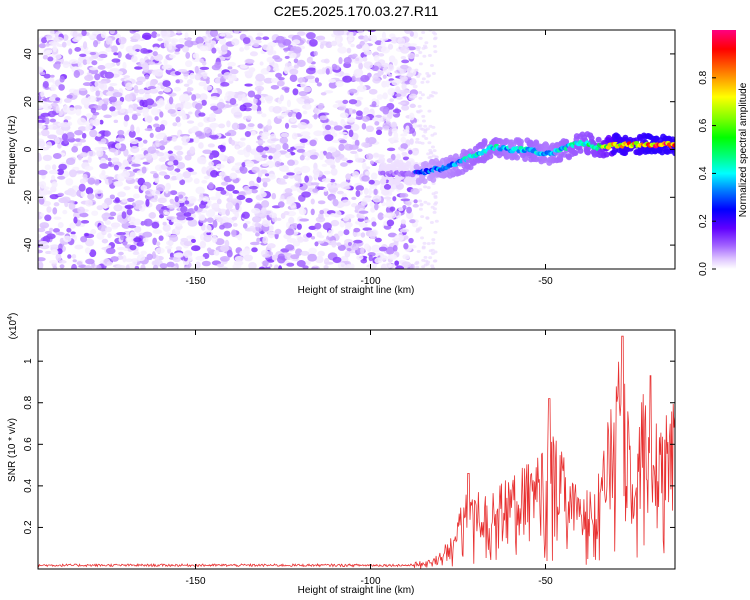 The image size is (750, 600). What do you see at coordinates (545, 281) in the screenshot?
I see `x-tick-label: -50` at bounding box center [545, 281].